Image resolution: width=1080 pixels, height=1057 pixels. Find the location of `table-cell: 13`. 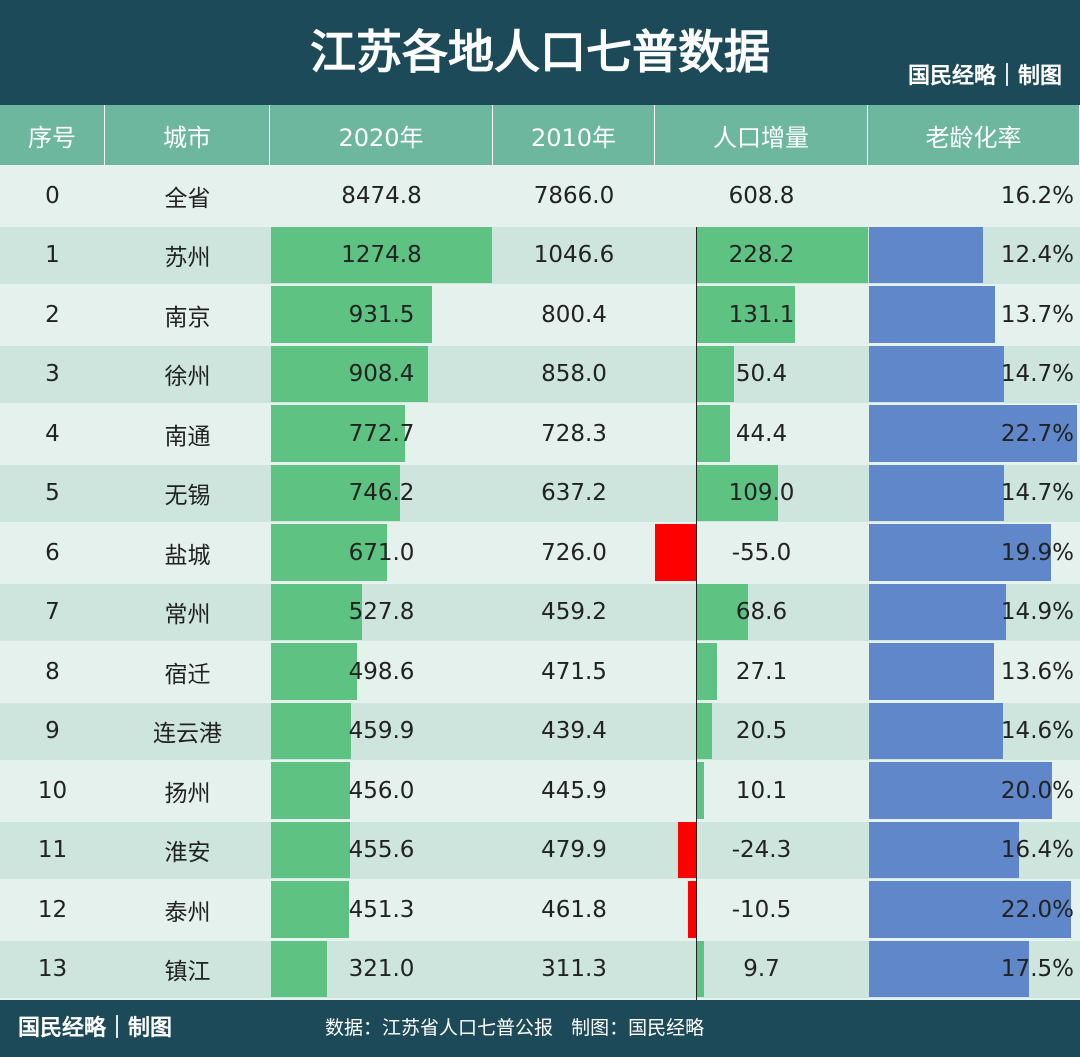

table-cell: 13 is located at coordinates (52, 969).